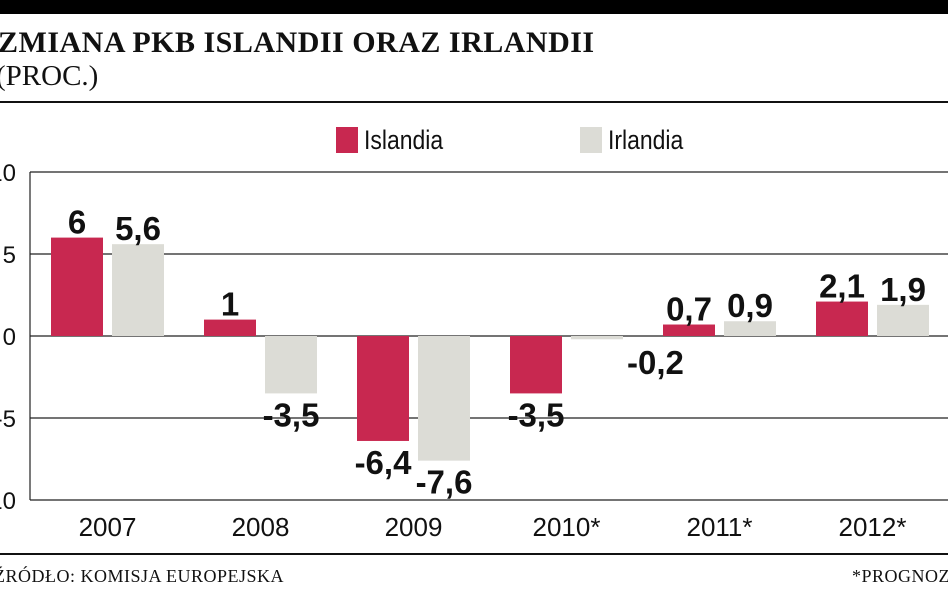 This screenshot has width=948, height=593. Describe the element at coordinates (474, 102) in the screenshot. I see `header-rule` at that location.